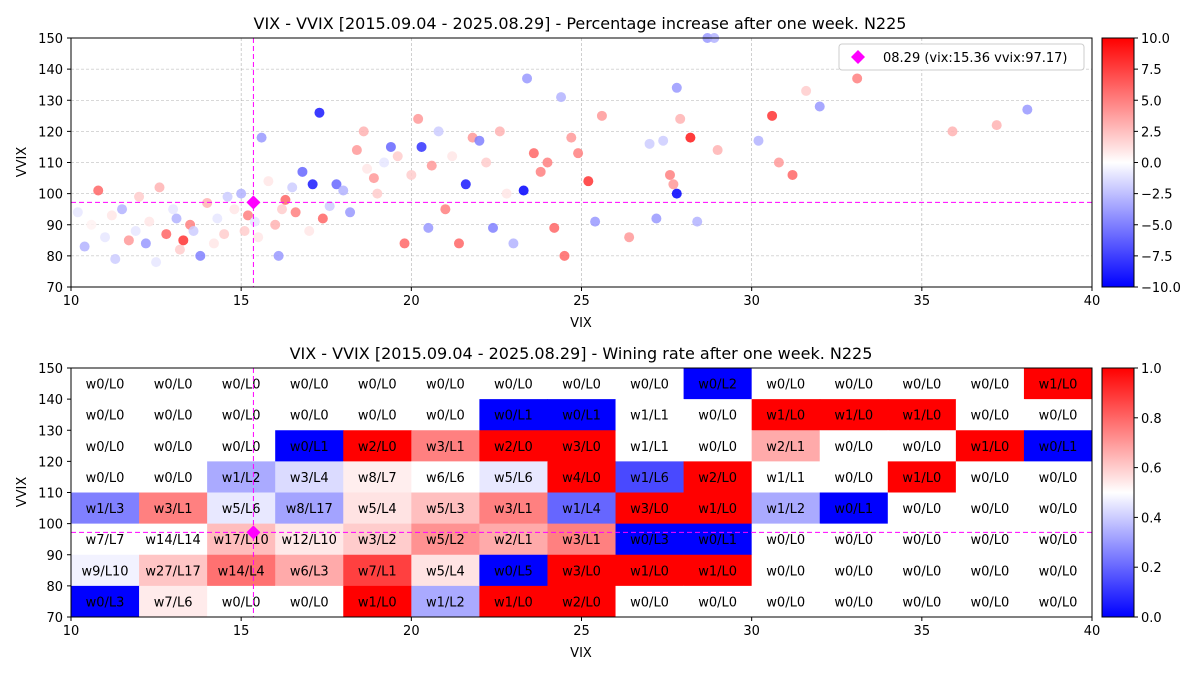  I want to click on legend-label: 08.29 (vix:15.36 vvix:97.17), so click(975, 58).